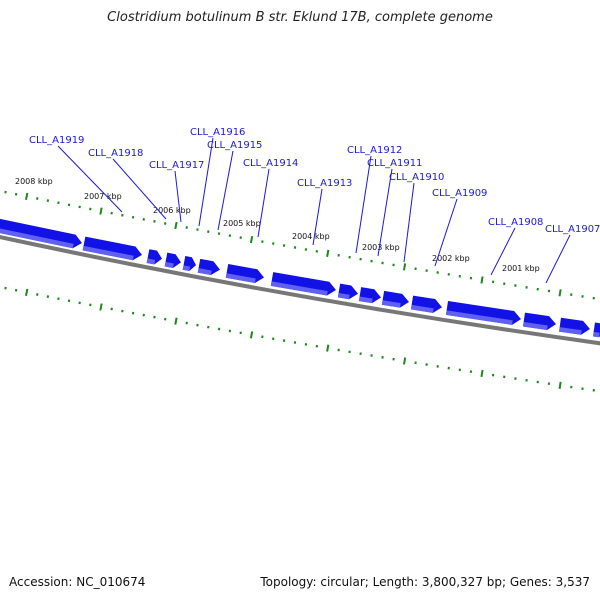 The height and width of the screenshot is (600, 600). Describe the element at coordinates (515, 222) in the screenshot. I see `gene-label-text: CLL_A1908` at that location.